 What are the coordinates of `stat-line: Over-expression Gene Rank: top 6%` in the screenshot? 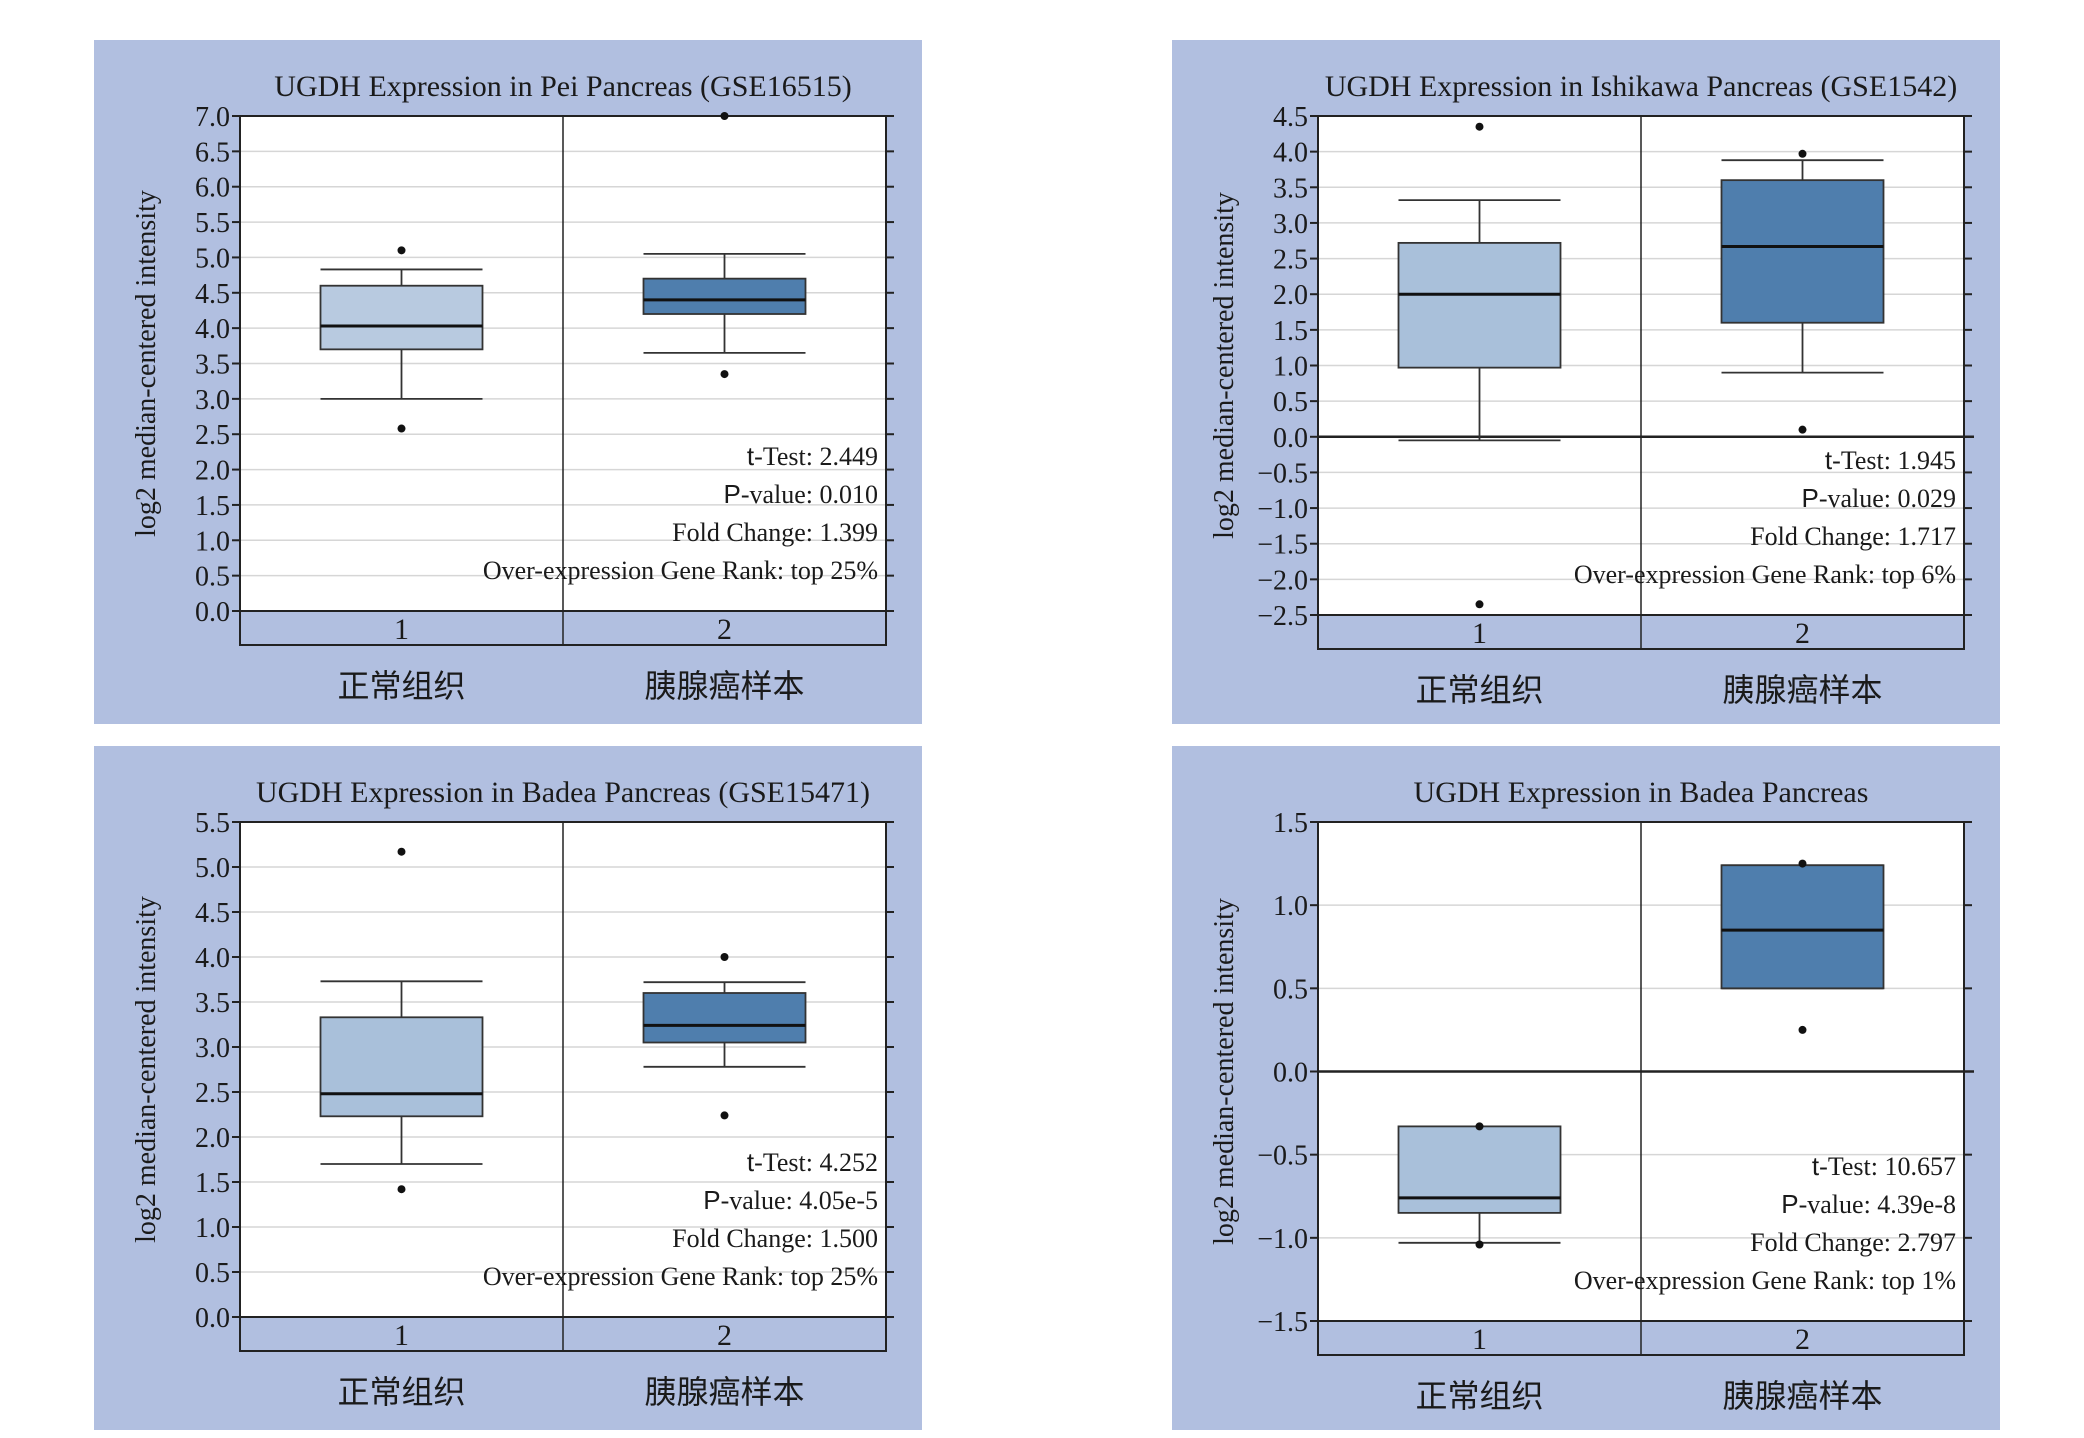 It's located at (1765, 574).